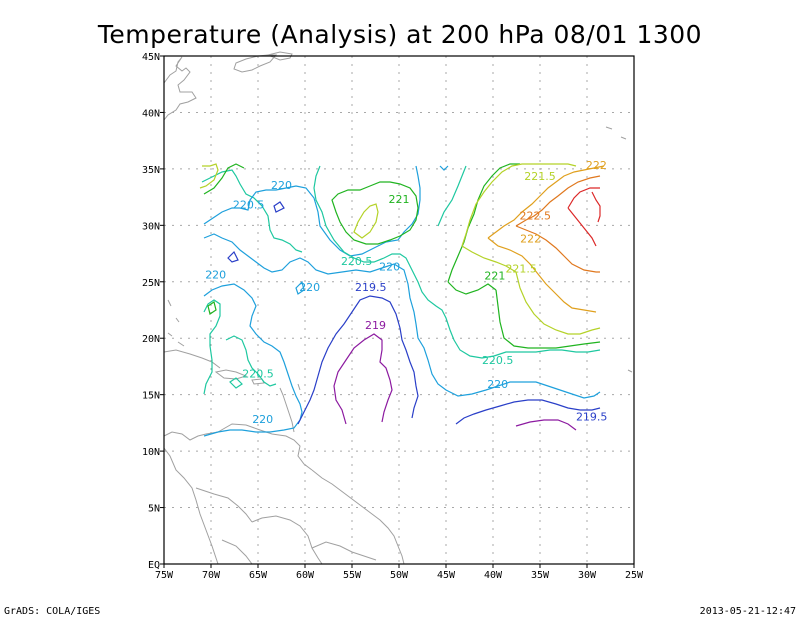 The height and width of the screenshot is (618, 800). Describe the element at coordinates (176, 323) in the screenshot. I see `coastline-bahamas` at that location.